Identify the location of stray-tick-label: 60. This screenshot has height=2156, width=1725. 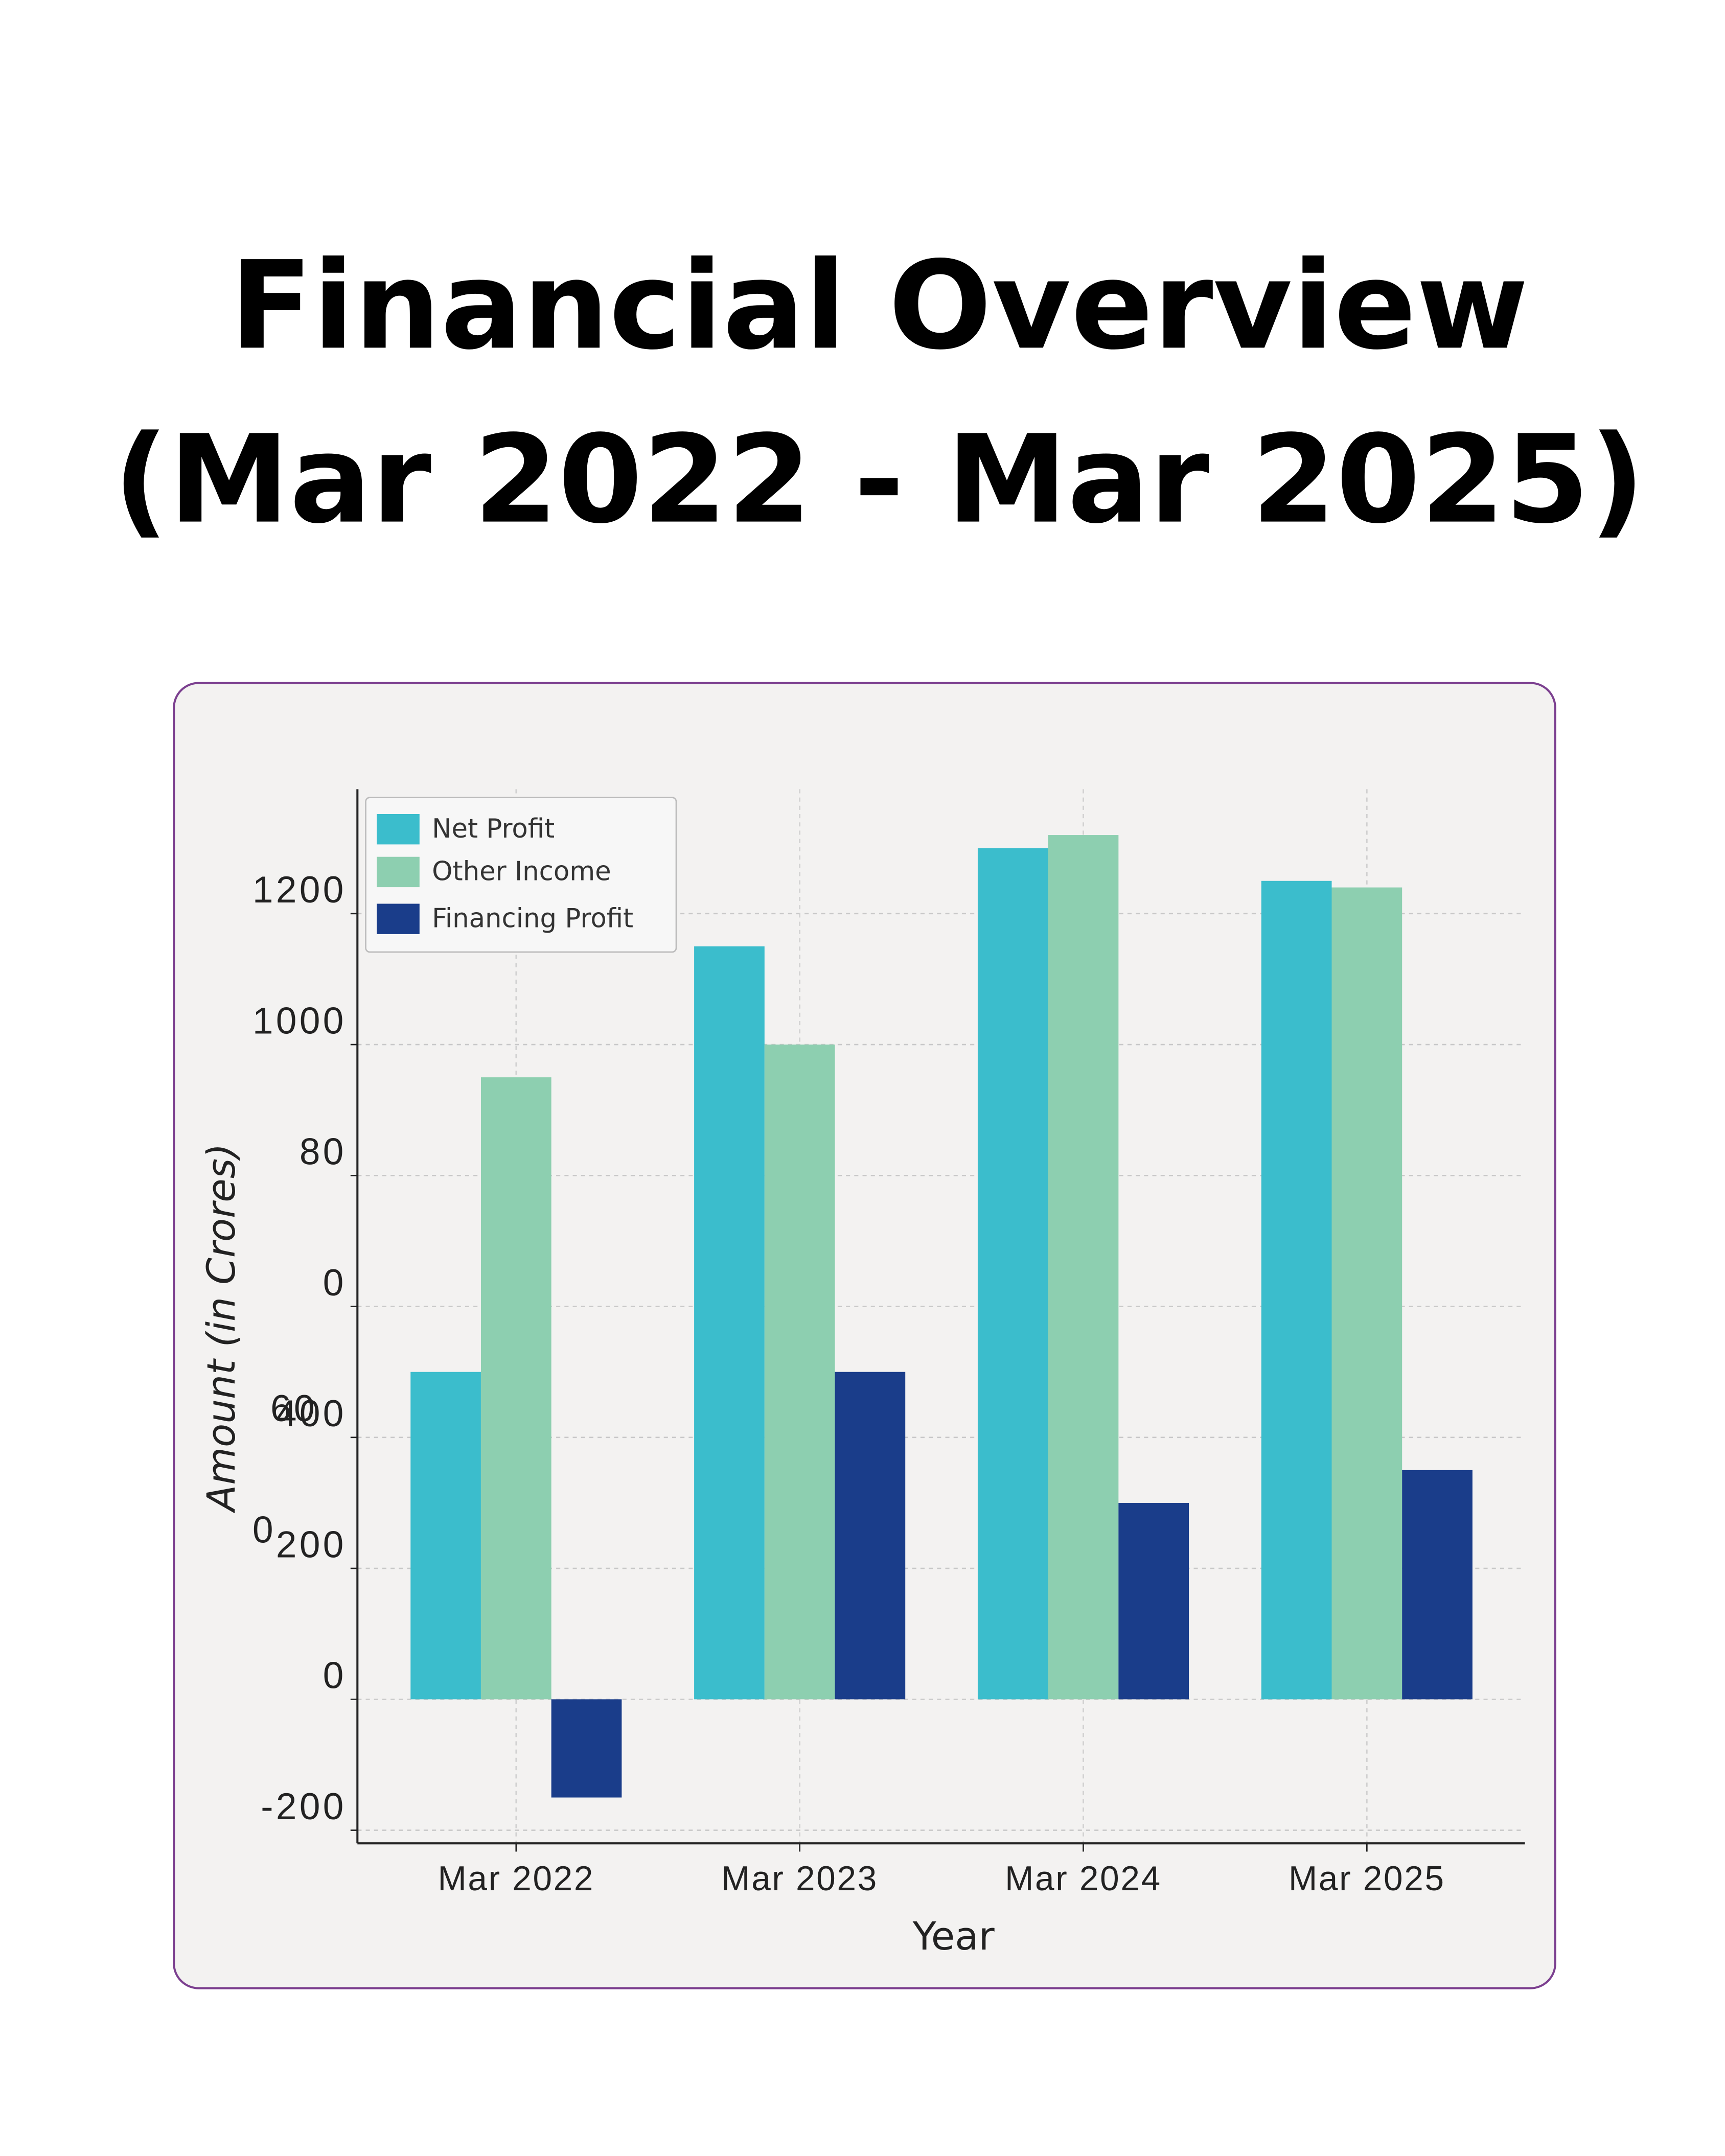
(293, 1409).